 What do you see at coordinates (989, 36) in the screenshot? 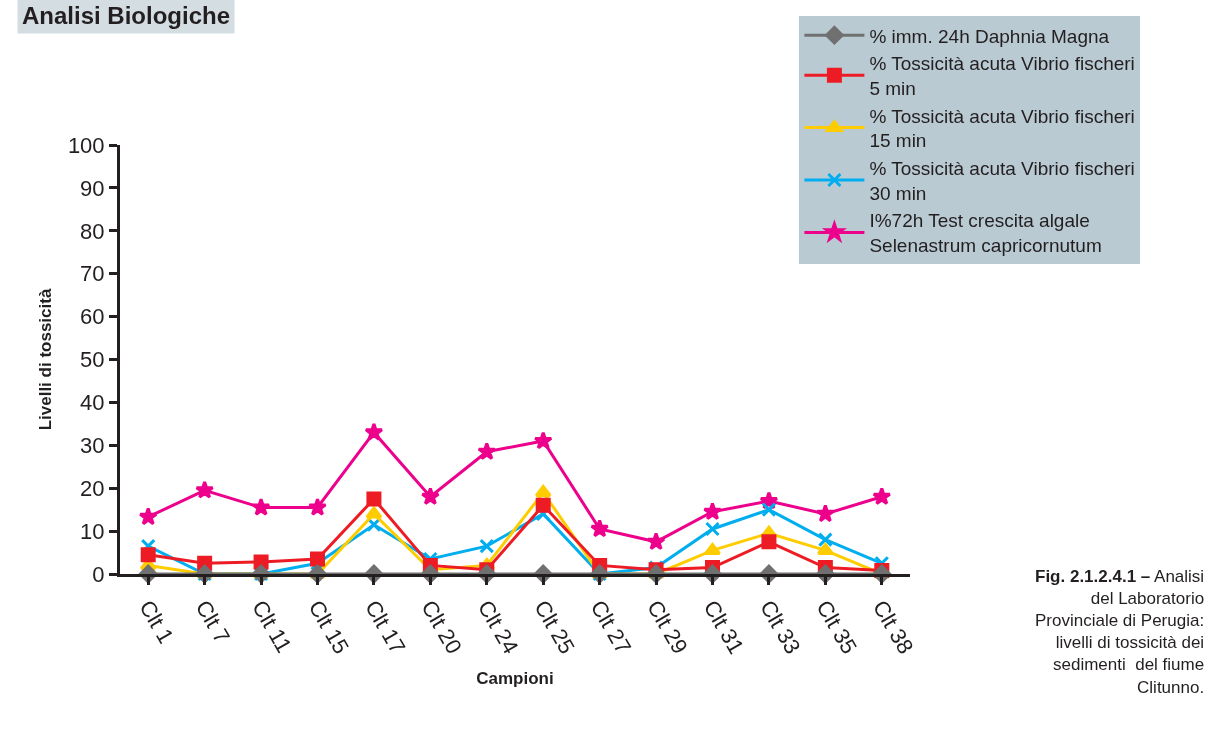
I see `legend-label: % imm. 24h Daphnia Magna` at bounding box center [989, 36].